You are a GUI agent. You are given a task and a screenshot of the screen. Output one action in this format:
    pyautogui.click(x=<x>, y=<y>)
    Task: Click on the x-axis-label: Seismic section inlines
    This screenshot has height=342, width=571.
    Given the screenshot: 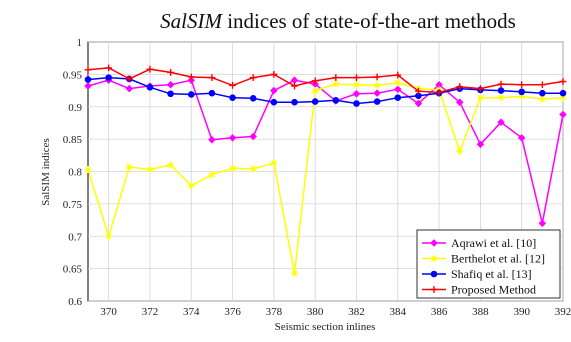 What is the action you would take?
    pyautogui.click(x=325, y=327)
    